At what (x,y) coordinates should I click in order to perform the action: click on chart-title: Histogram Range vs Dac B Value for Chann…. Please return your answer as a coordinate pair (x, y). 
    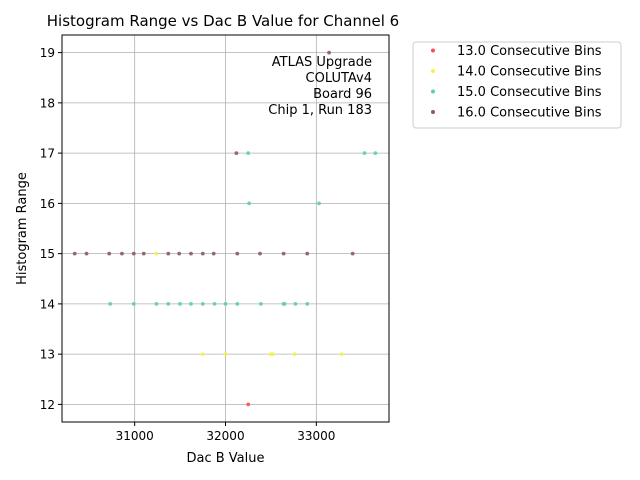
    Looking at the image, I should click on (223, 21).